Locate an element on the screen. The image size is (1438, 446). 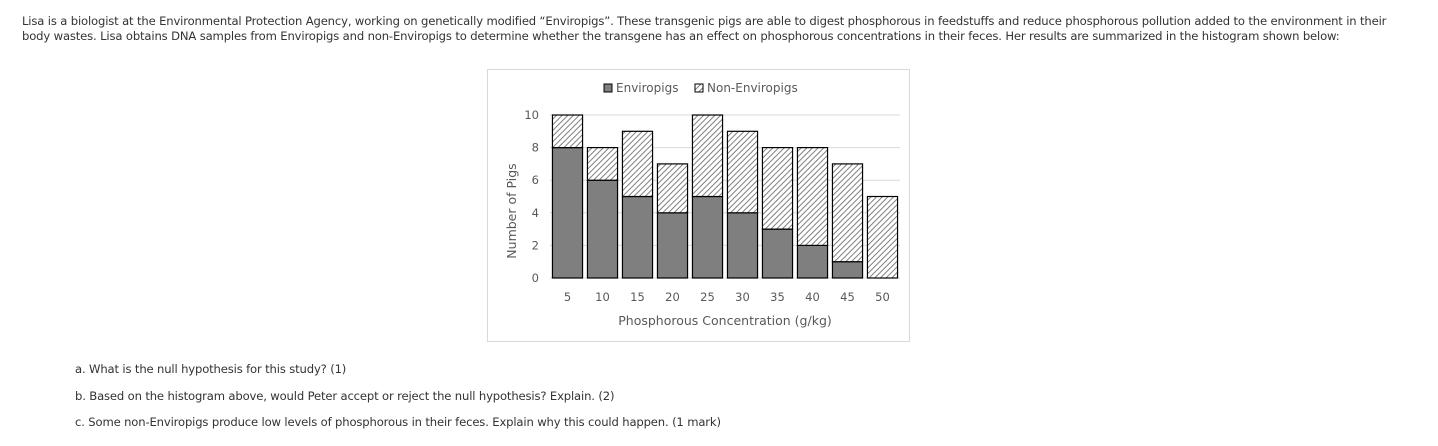
legend-swatch-non-enviropigs is located at coordinates (699, 88).